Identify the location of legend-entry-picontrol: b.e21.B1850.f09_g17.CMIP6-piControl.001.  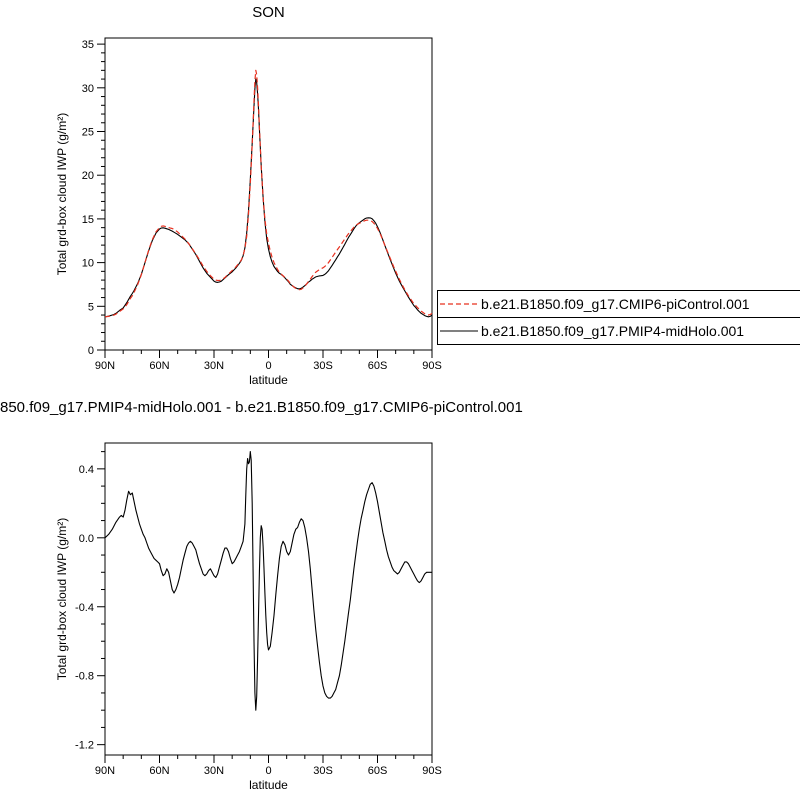
(619, 304).